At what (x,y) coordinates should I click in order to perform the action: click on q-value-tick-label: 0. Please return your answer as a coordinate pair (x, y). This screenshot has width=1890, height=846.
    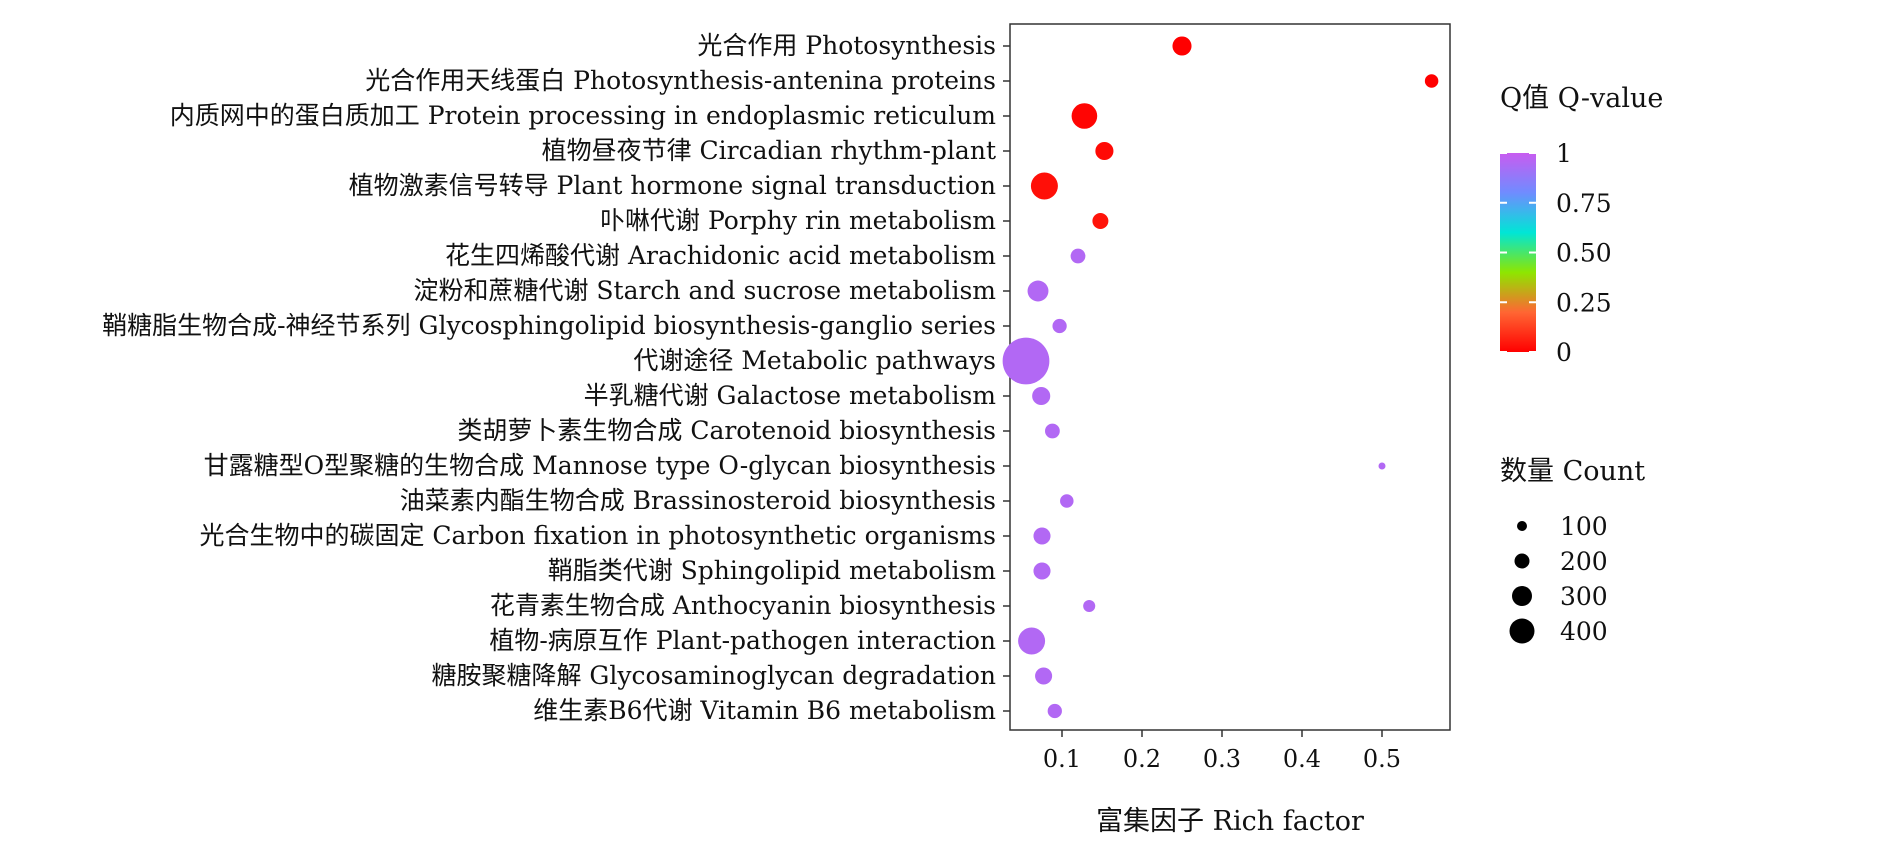
    Looking at the image, I should click on (1564, 352).